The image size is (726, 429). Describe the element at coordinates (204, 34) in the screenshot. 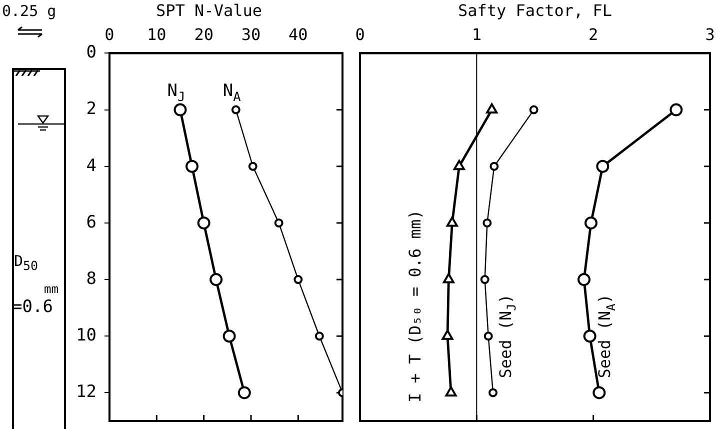

I see `x-tick-label: 20` at that location.